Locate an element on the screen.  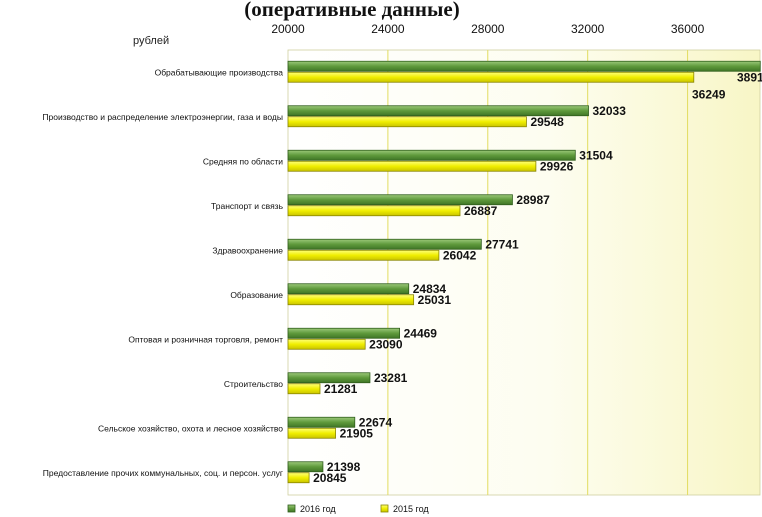
data-label: 27741 is located at coordinates (502, 244).